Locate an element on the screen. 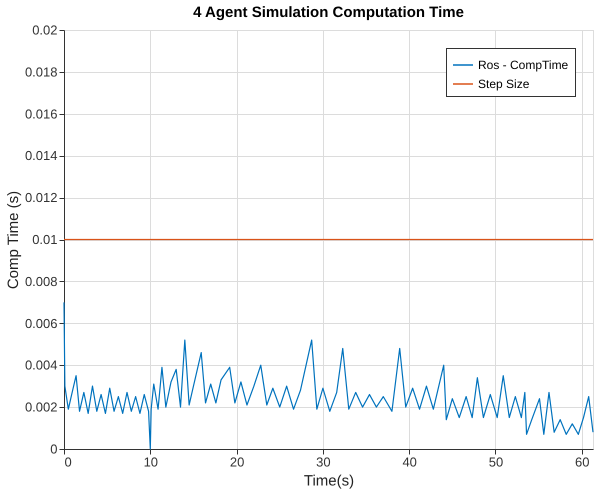 The image size is (596, 493). y-tick-label: 0.016 is located at coordinates (41, 114).